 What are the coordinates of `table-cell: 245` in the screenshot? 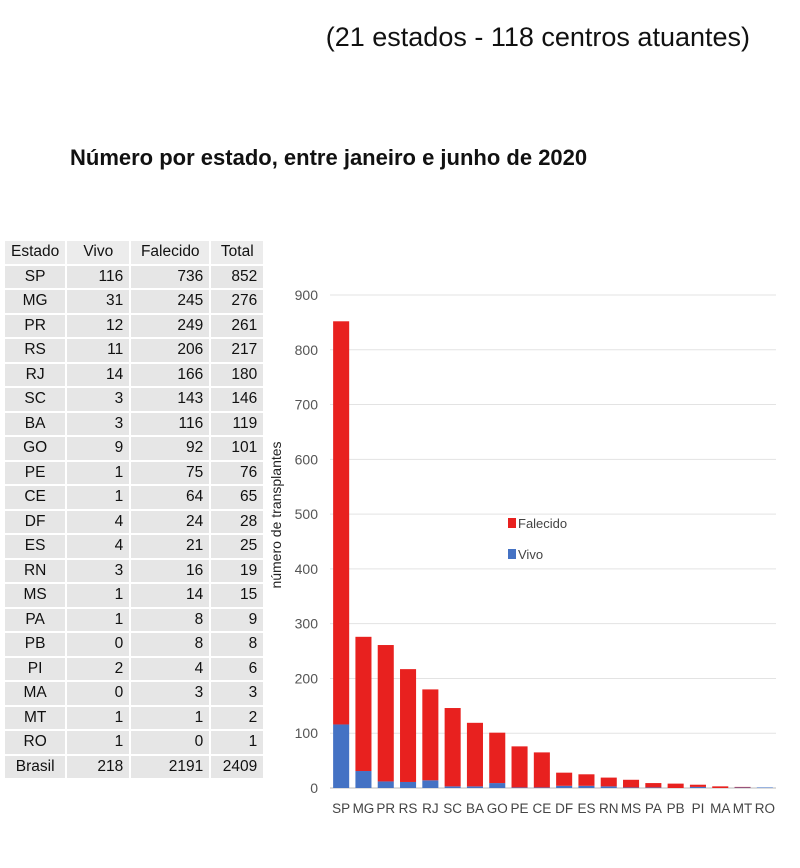 It's located at (170, 301).